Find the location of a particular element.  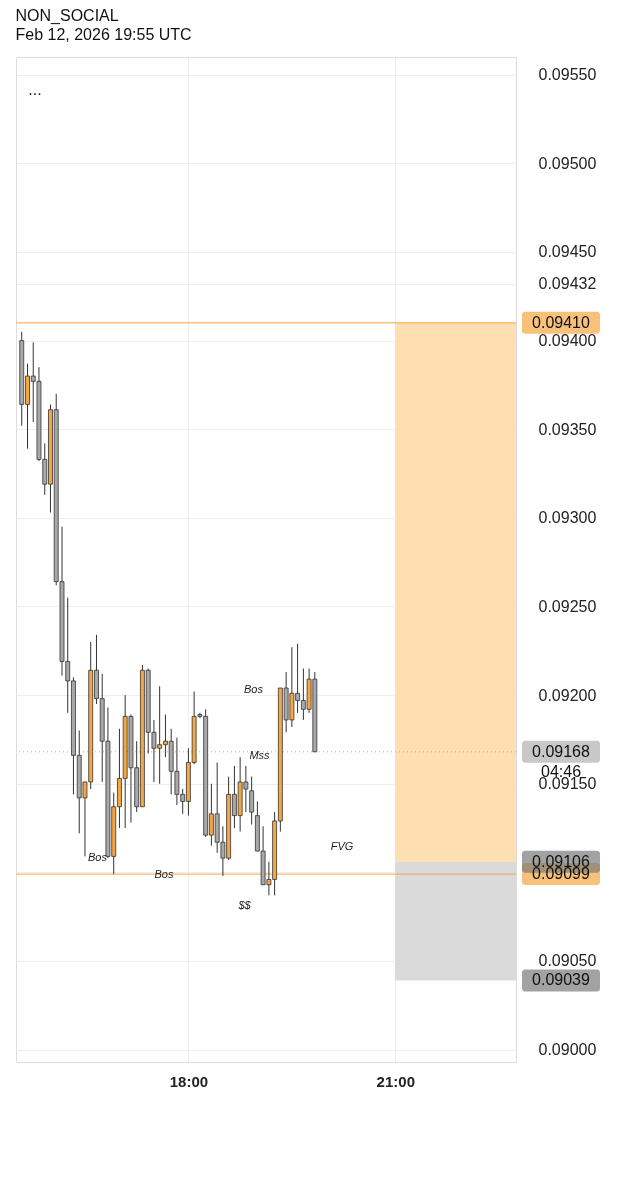

band-label: 0.09039 is located at coordinates (561, 980).